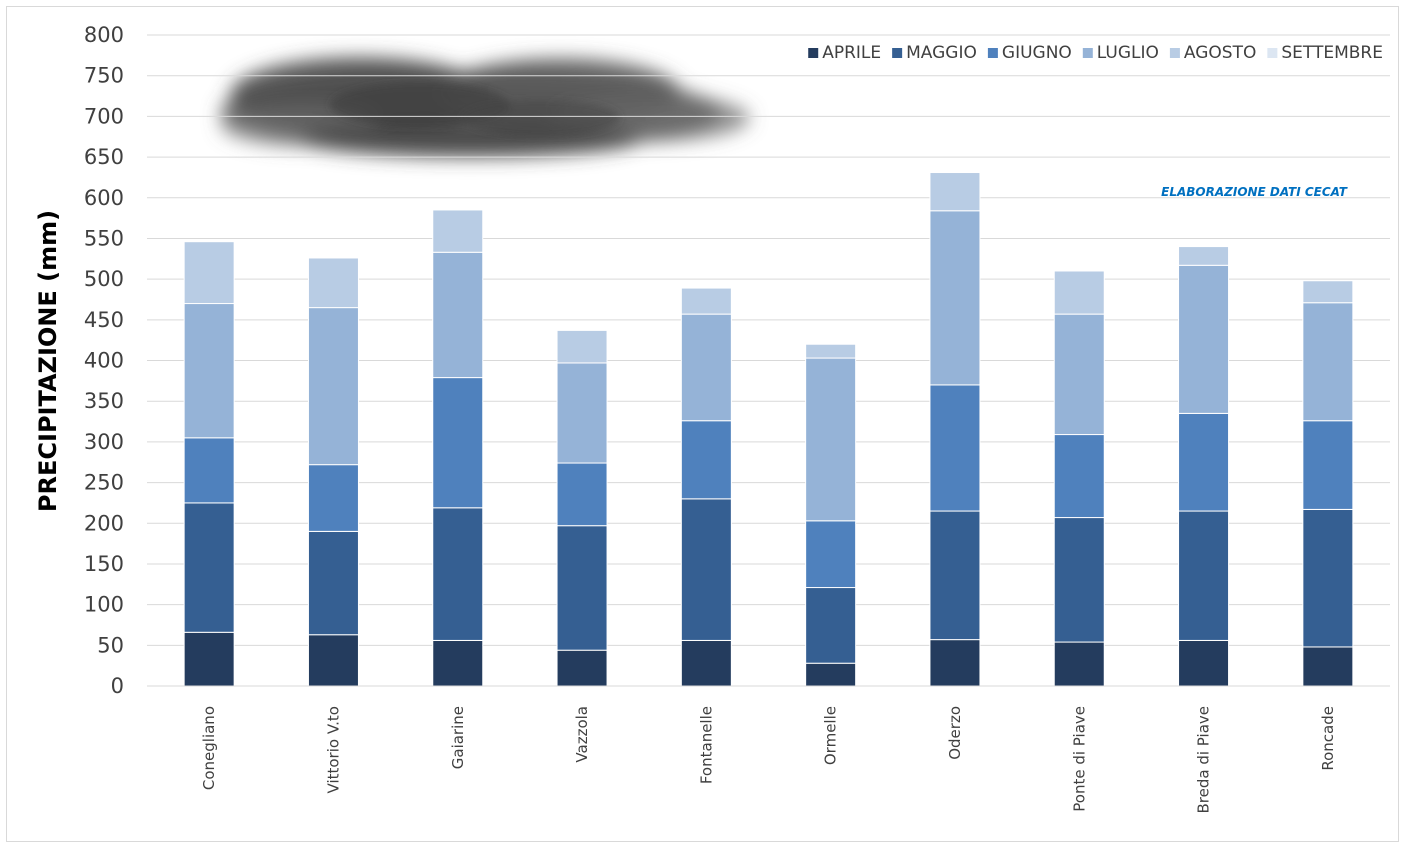 The height and width of the screenshot is (848, 1405). I want to click on x-tick-label: Breda di Piave, so click(1204, 759).